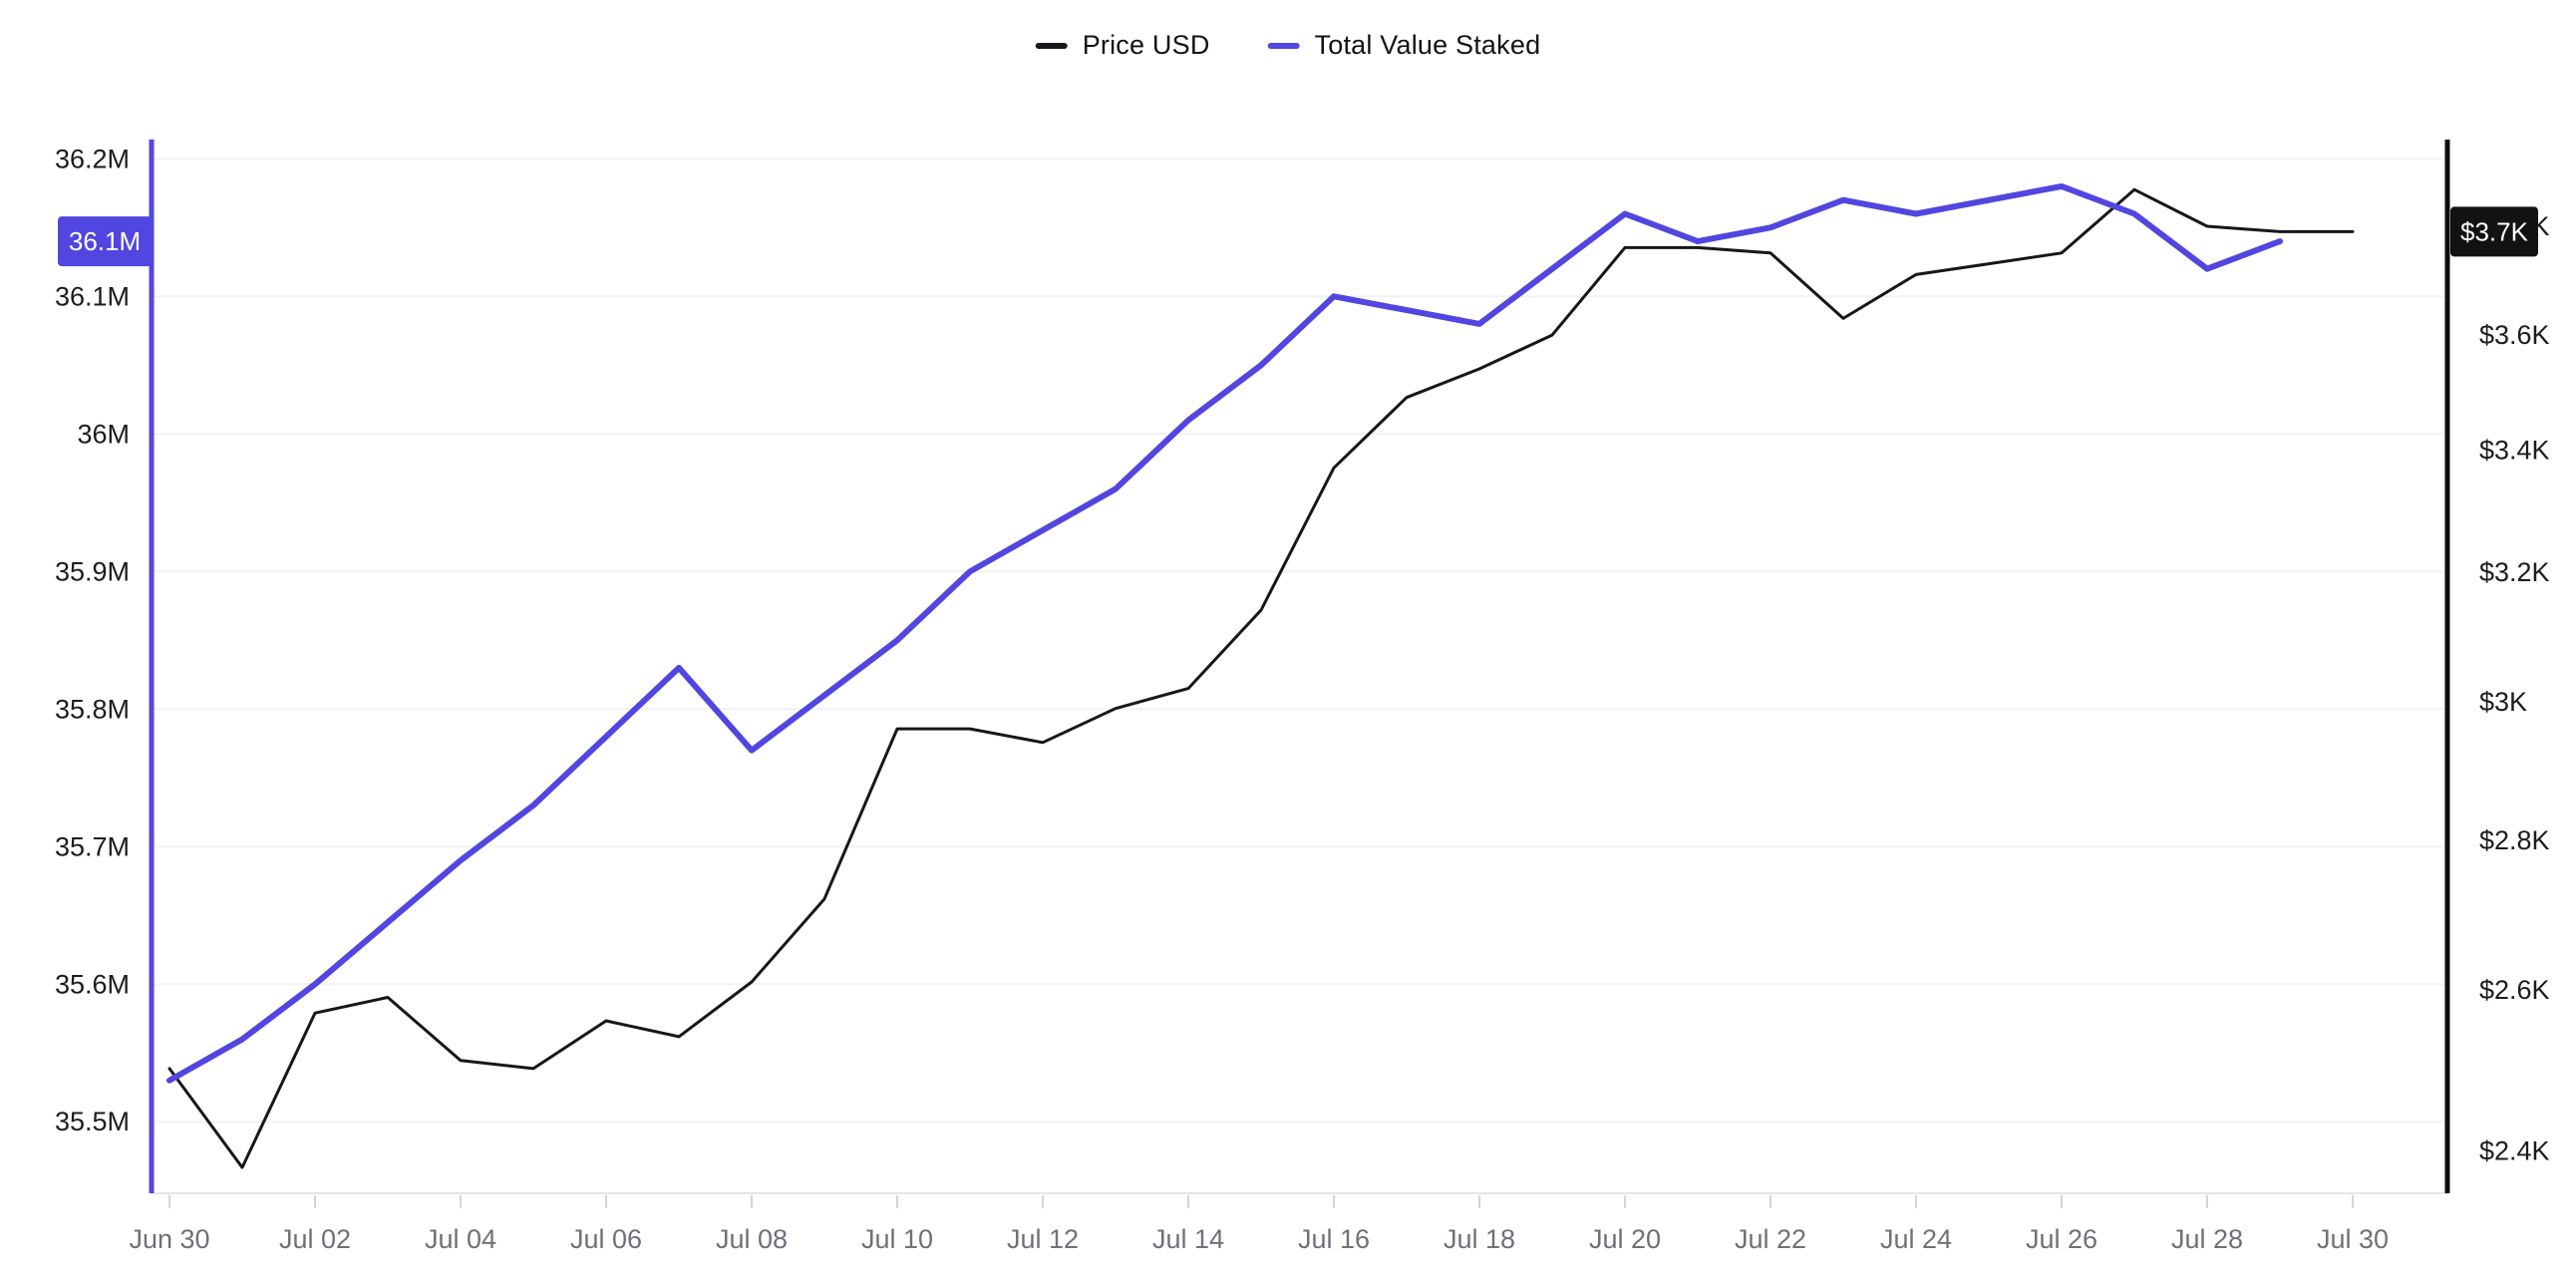 Image resolution: width=2576 pixels, height=1280 pixels. What do you see at coordinates (92, 846) in the screenshot?
I see `left-axis-tick-label: 35.7M` at bounding box center [92, 846].